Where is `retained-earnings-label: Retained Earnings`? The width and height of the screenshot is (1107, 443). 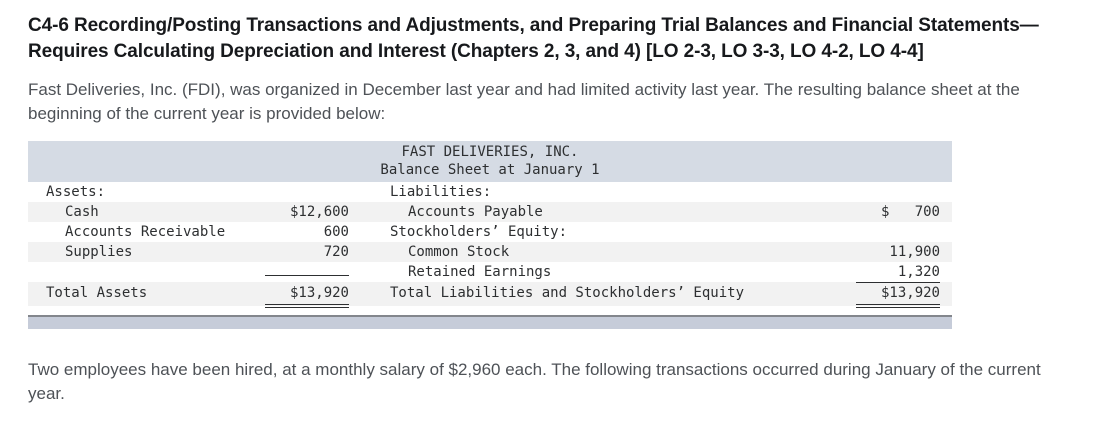 retained-earnings-label: Retained Earnings is located at coordinates (480, 272).